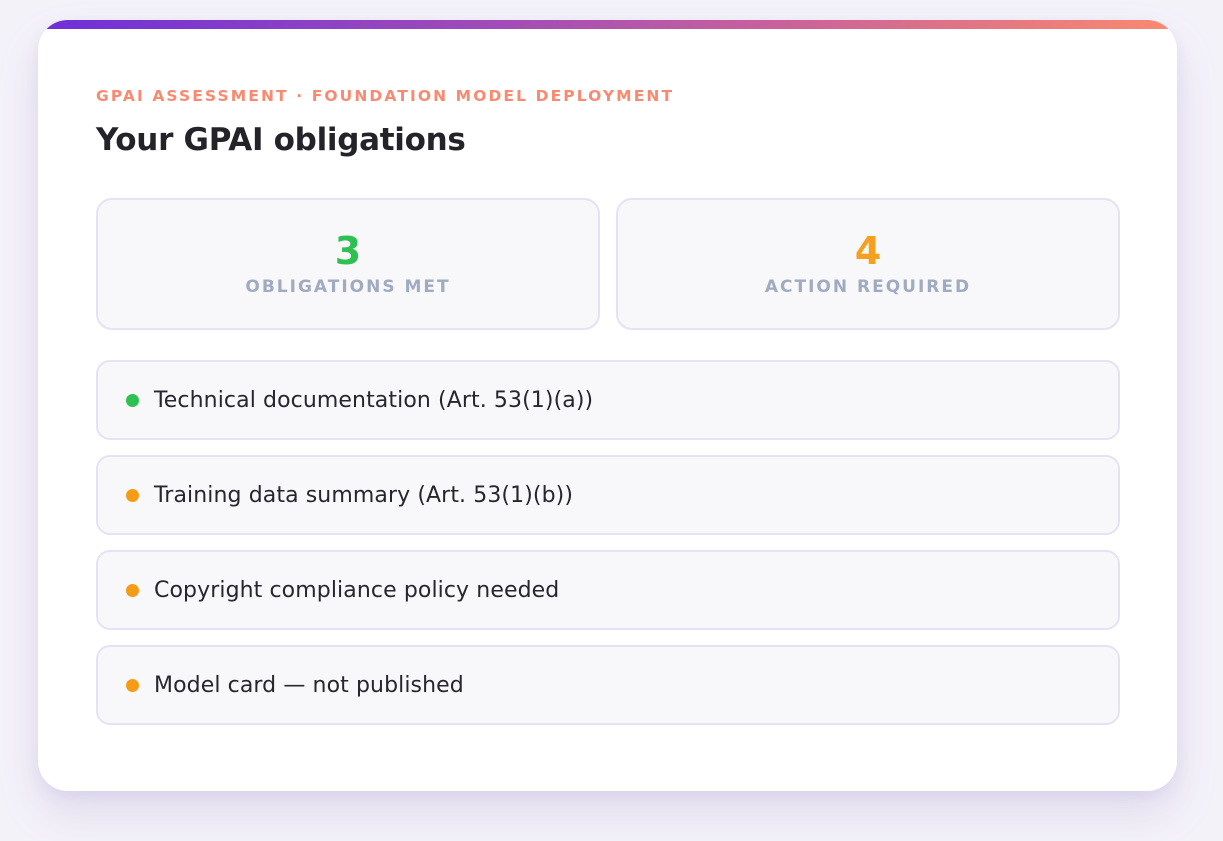 This screenshot has height=841, width=1223. What do you see at coordinates (132, 400) in the screenshot?
I see `status-dot-met-icon` at bounding box center [132, 400].